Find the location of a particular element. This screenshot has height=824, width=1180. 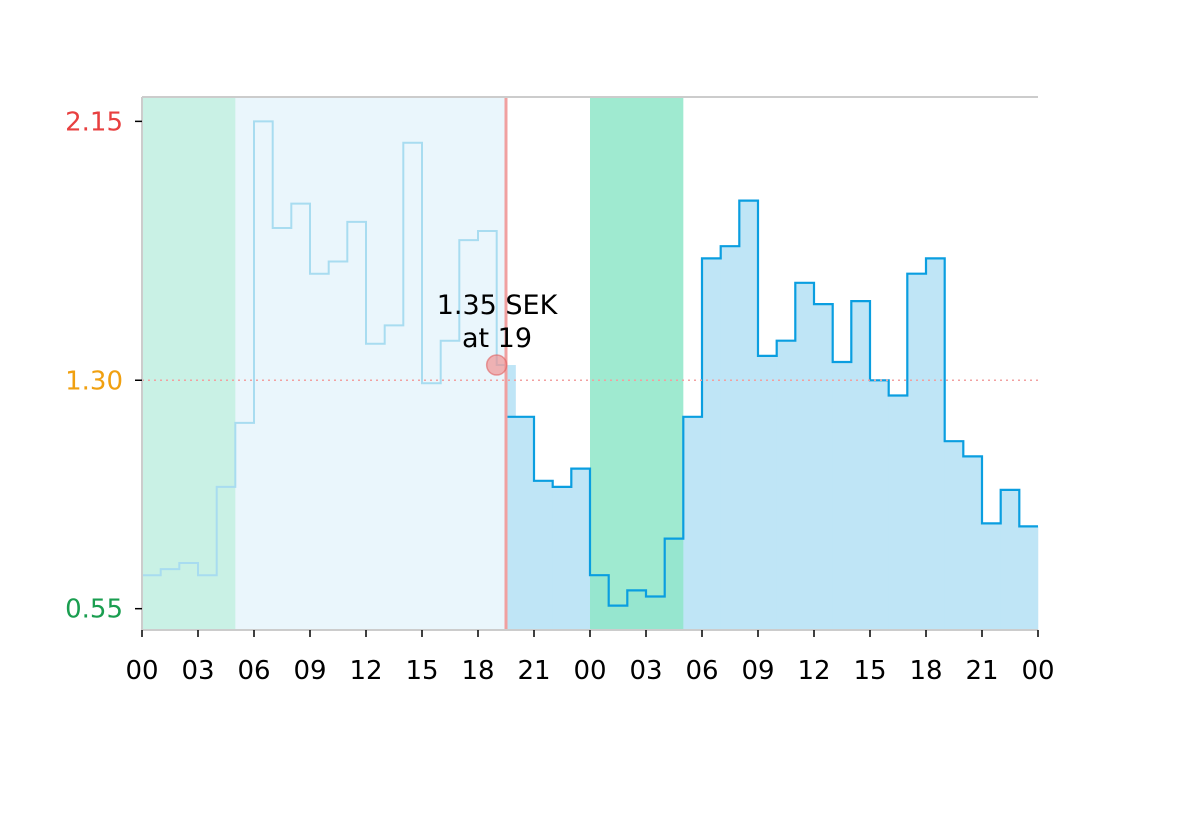

highlight-label-hour: at 19 is located at coordinates (497, 338).